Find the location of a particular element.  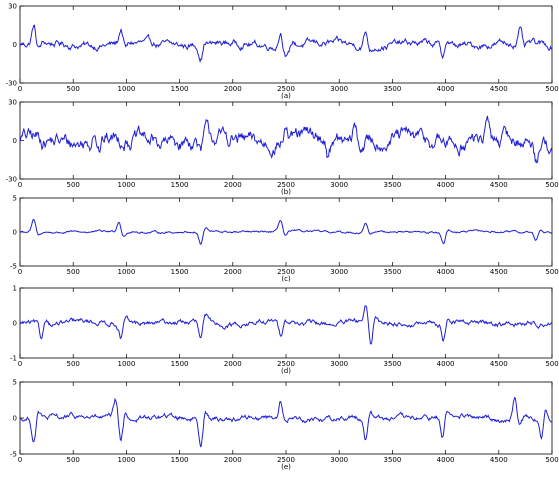

panel-3-ytick-label: 0 is located at coordinates (15, 233).